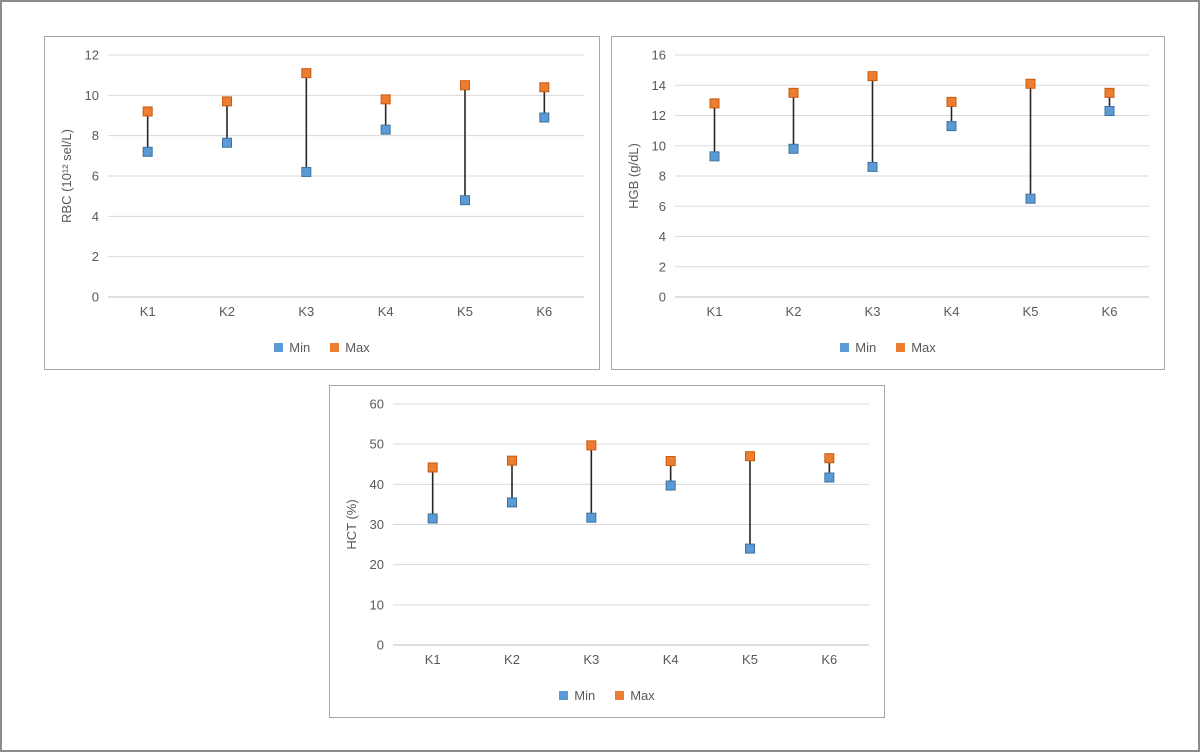 The image size is (1200, 752). I want to click on svg-text: 16, so click(659, 55).